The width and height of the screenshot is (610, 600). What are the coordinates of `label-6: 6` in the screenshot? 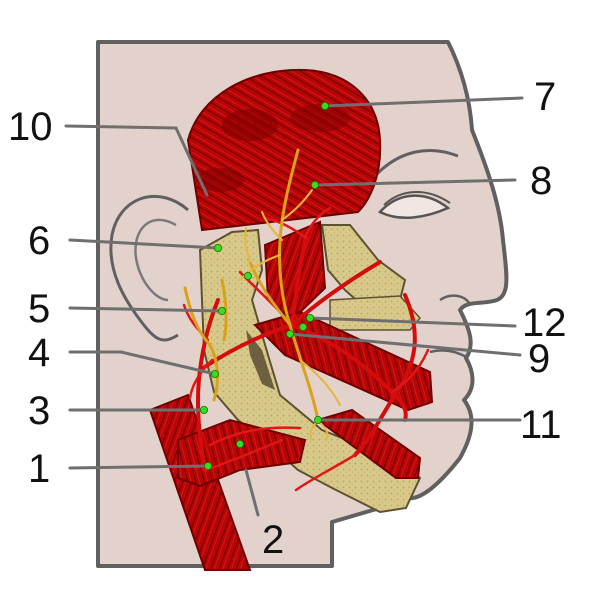 It's located at (39, 241).